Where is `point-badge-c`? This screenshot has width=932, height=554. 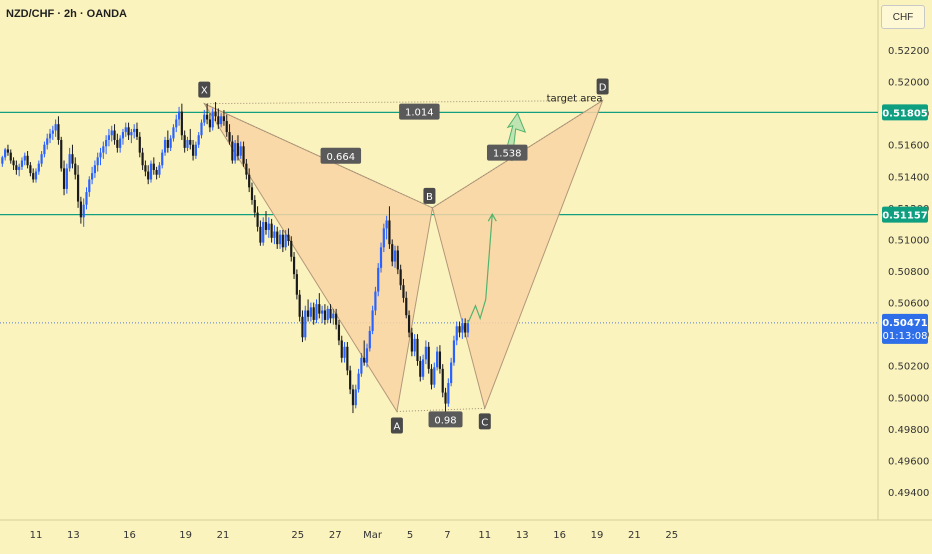
point-badge-c is located at coordinates (484, 421).